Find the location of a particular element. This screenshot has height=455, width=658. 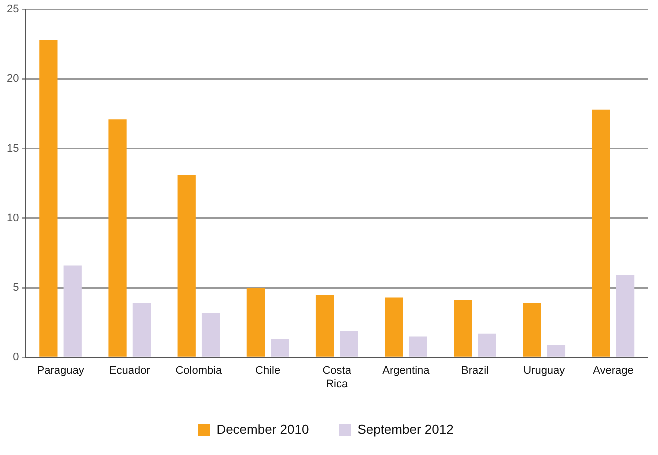

legend-label: December 2010 is located at coordinates (263, 430).